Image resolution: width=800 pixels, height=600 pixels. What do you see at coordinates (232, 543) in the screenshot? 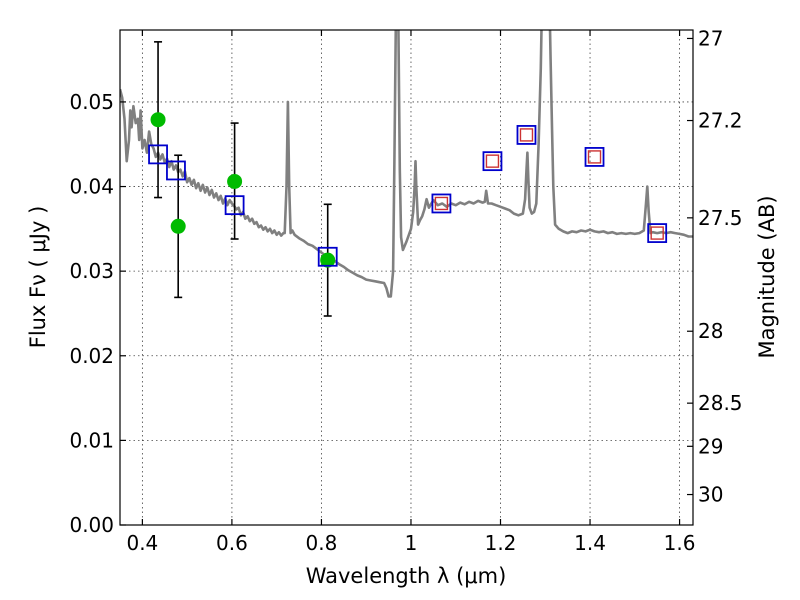
I see `x-tick-label: 0.6` at bounding box center [232, 543].